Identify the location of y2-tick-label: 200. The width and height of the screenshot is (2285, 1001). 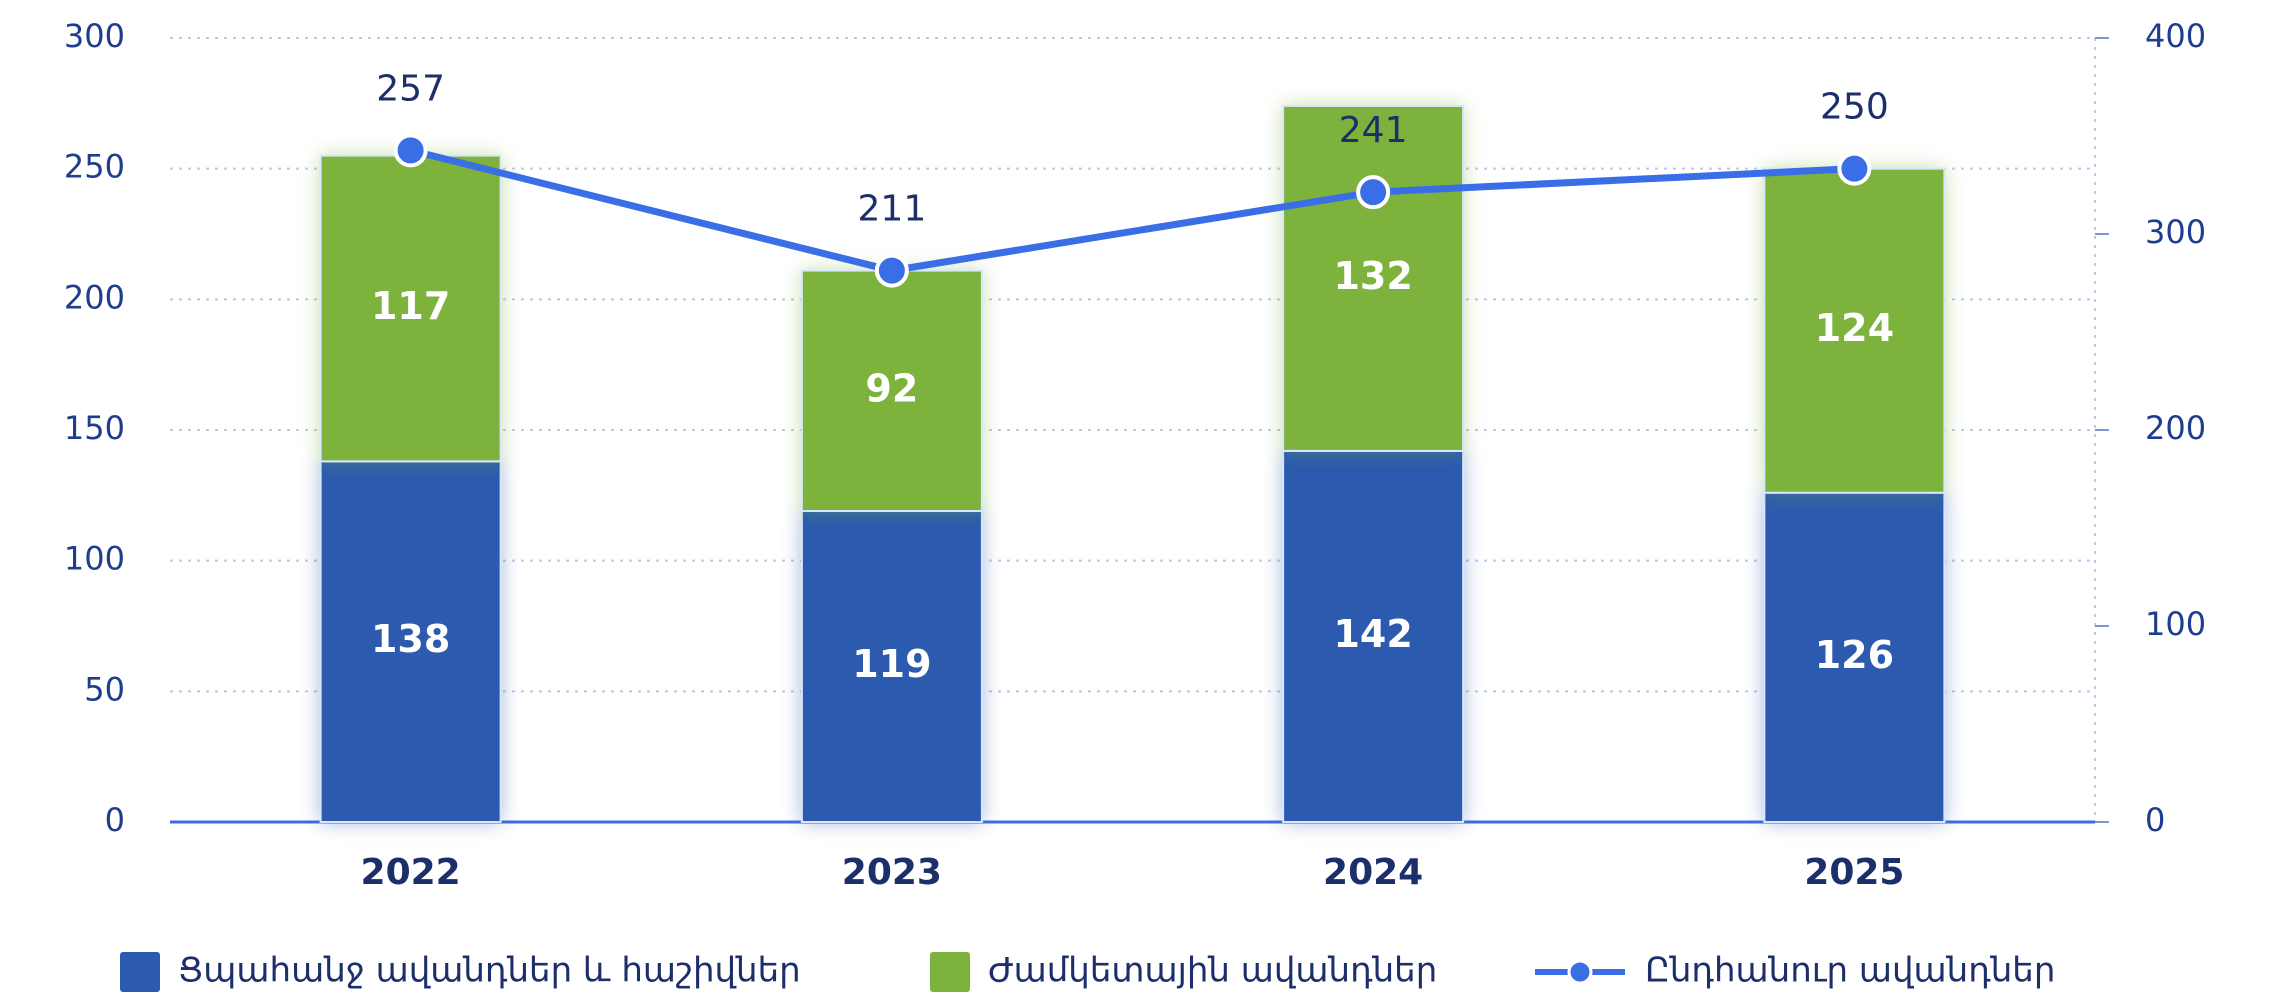
(2175, 428).